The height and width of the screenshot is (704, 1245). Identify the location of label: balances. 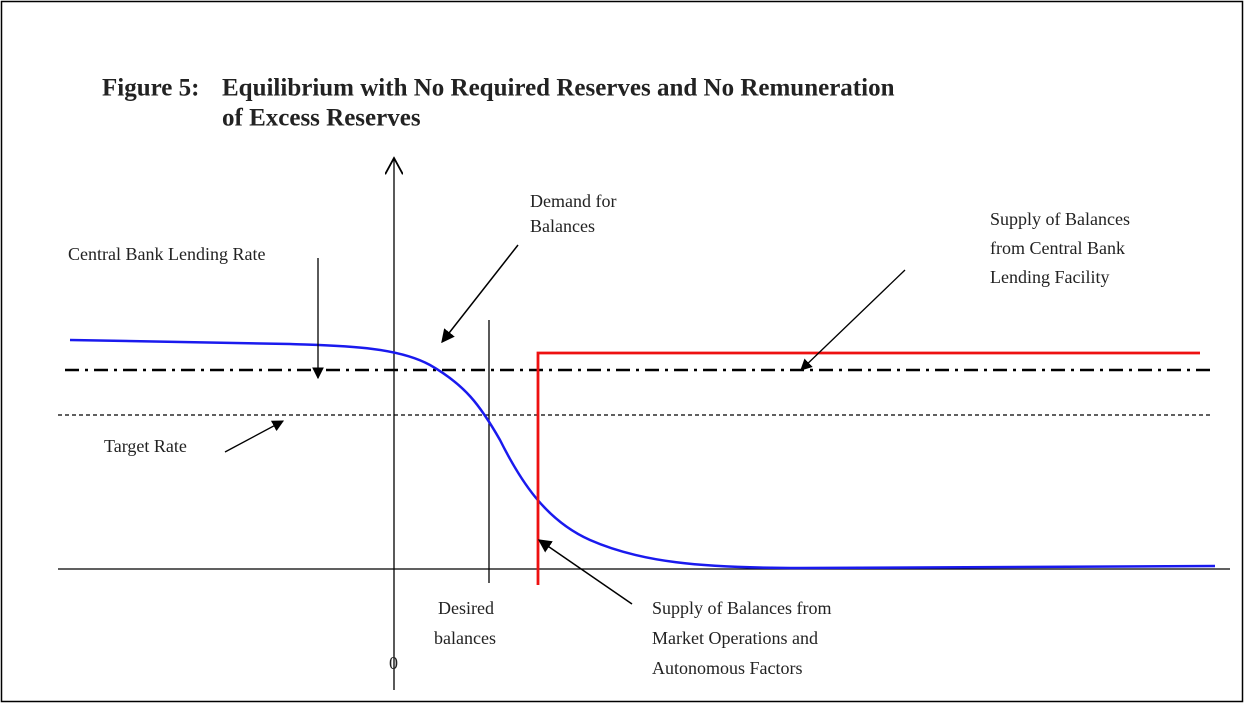
(465, 638).